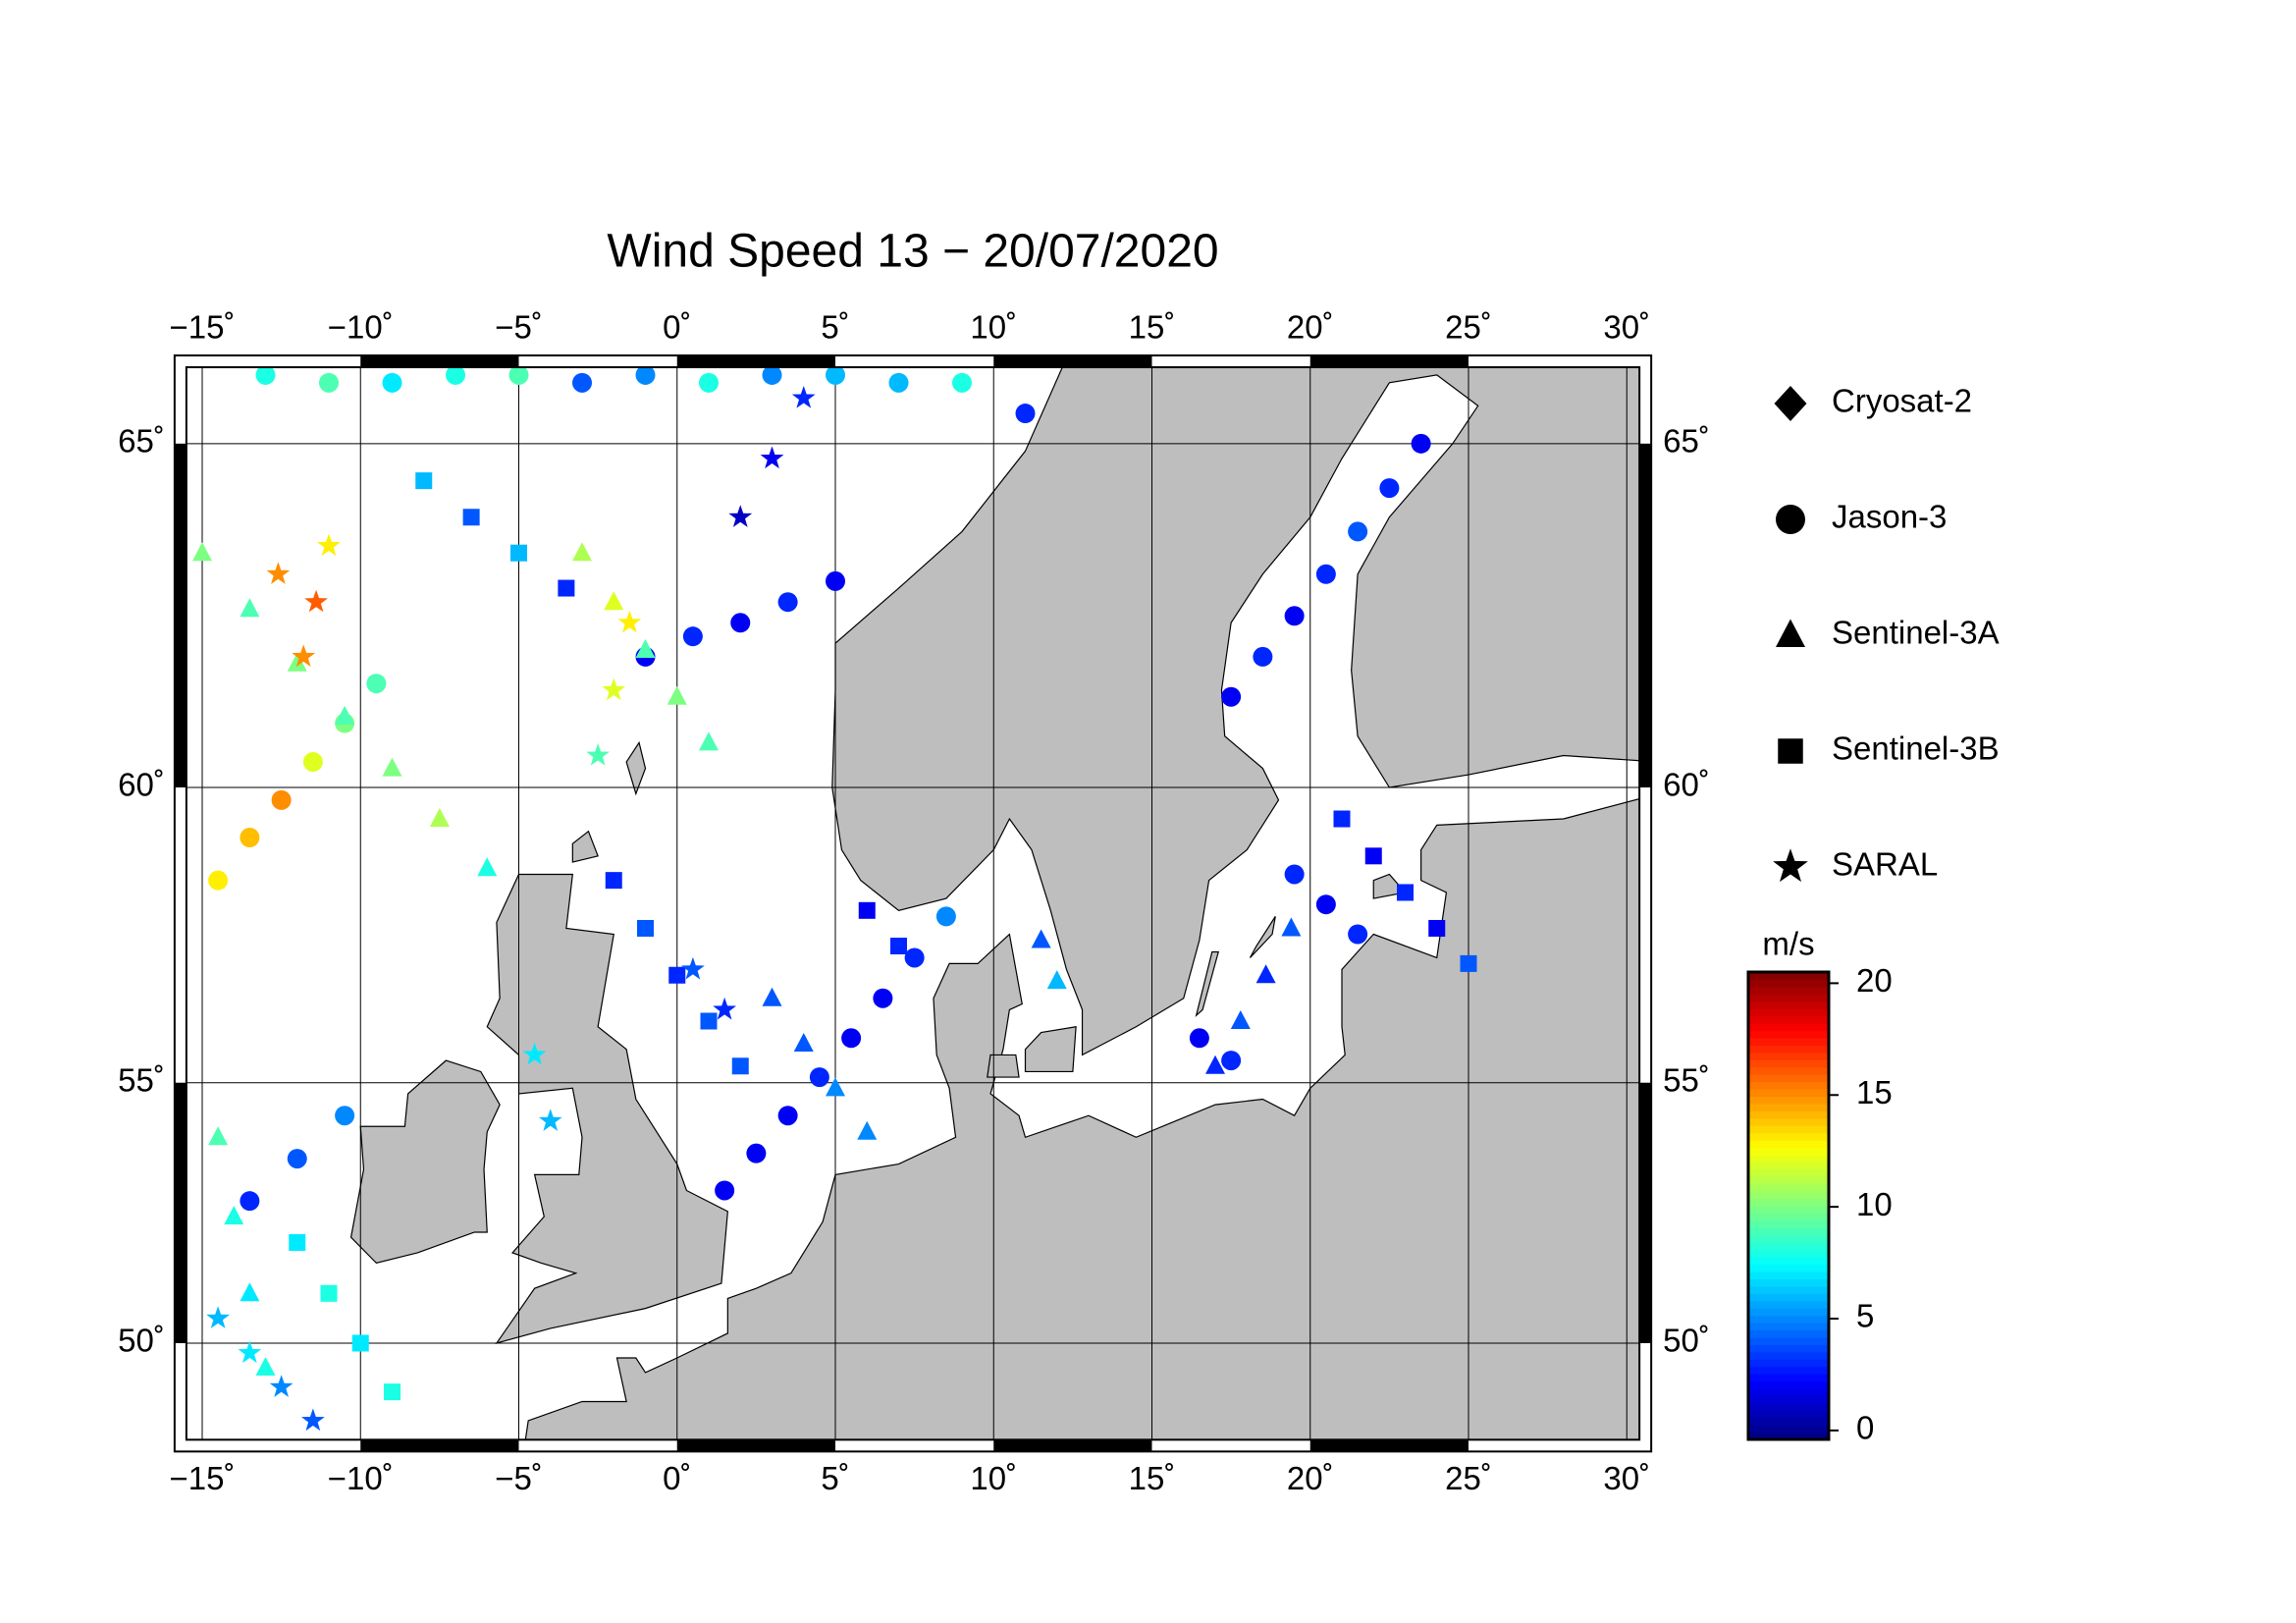 This screenshot has width=2296, height=1623. What do you see at coordinates (141, 1341) in the screenshot?
I see `y-tick-label: 50˚` at bounding box center [141, 1341].